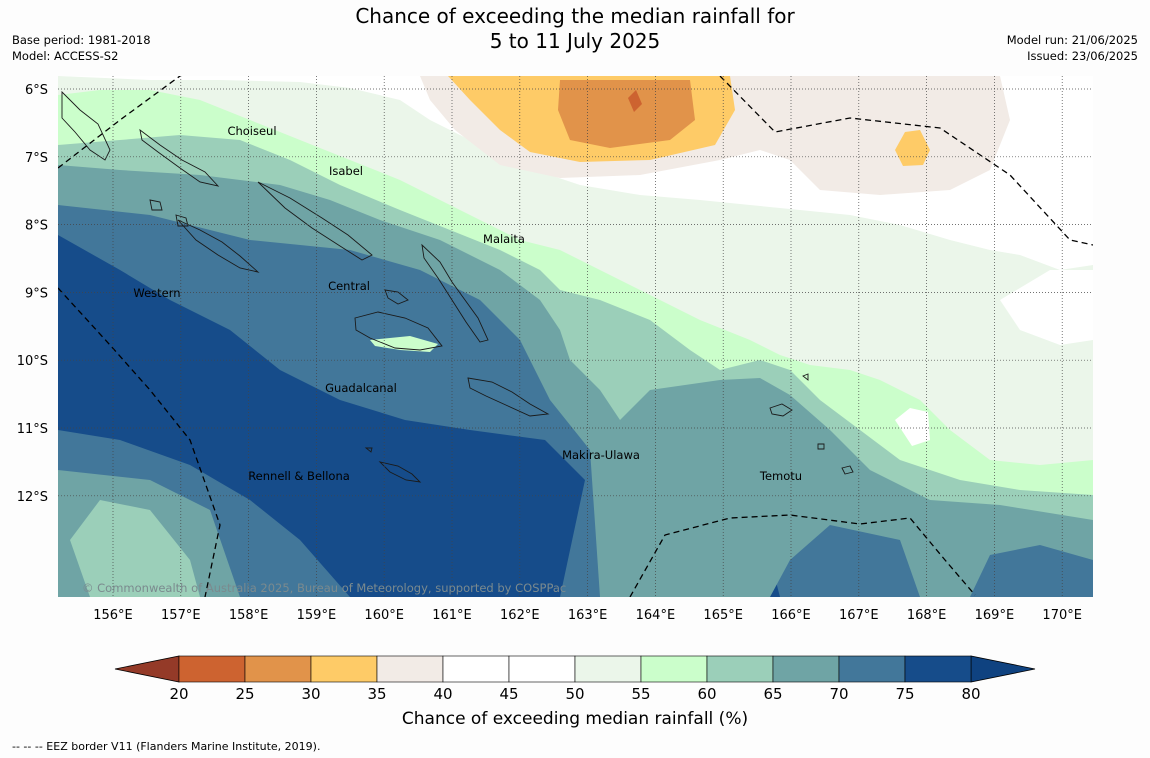 Image resolution: width=1150 pixels, height=758 pixels. What do you see at coordinates (838, 694) in the screenshot?
I see `colorbar-tick-label: 70` at bounding box center [838, 694].